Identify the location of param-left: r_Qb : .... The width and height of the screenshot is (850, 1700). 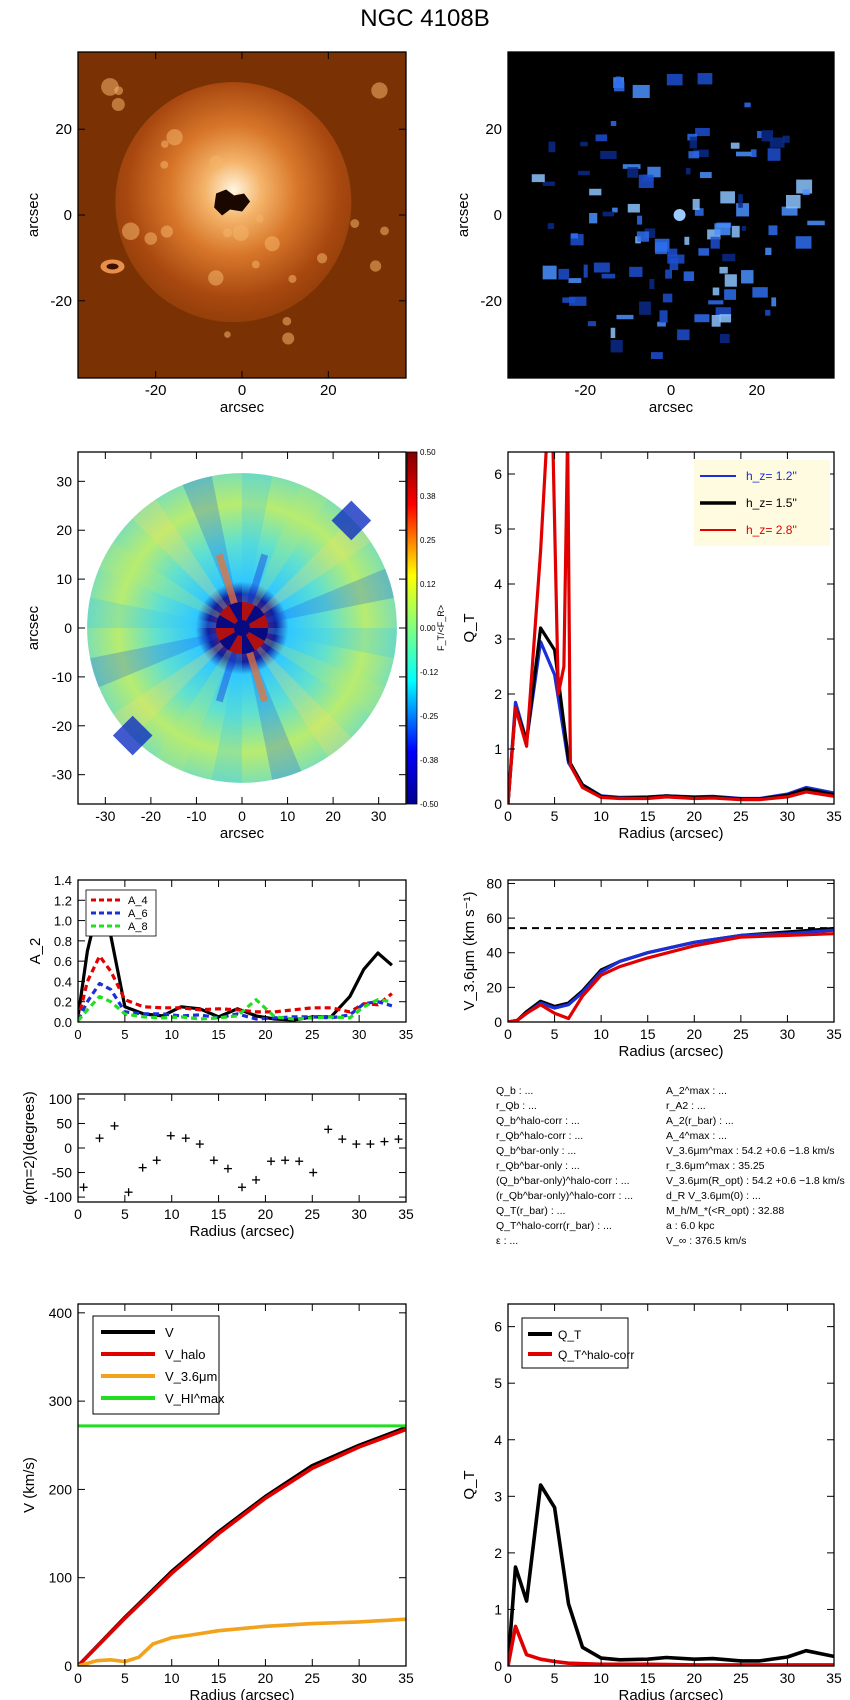
(516, 1106).